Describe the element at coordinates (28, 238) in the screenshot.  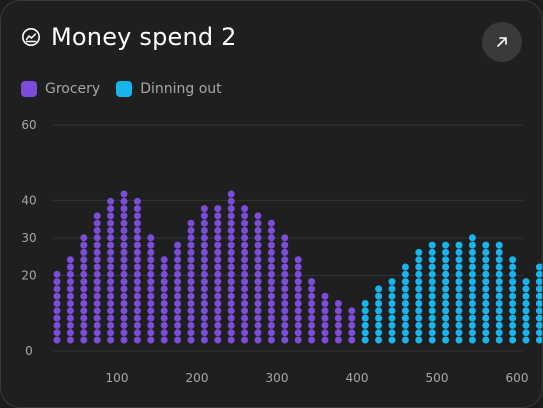
I see `y-tick-label: 30` at that location.